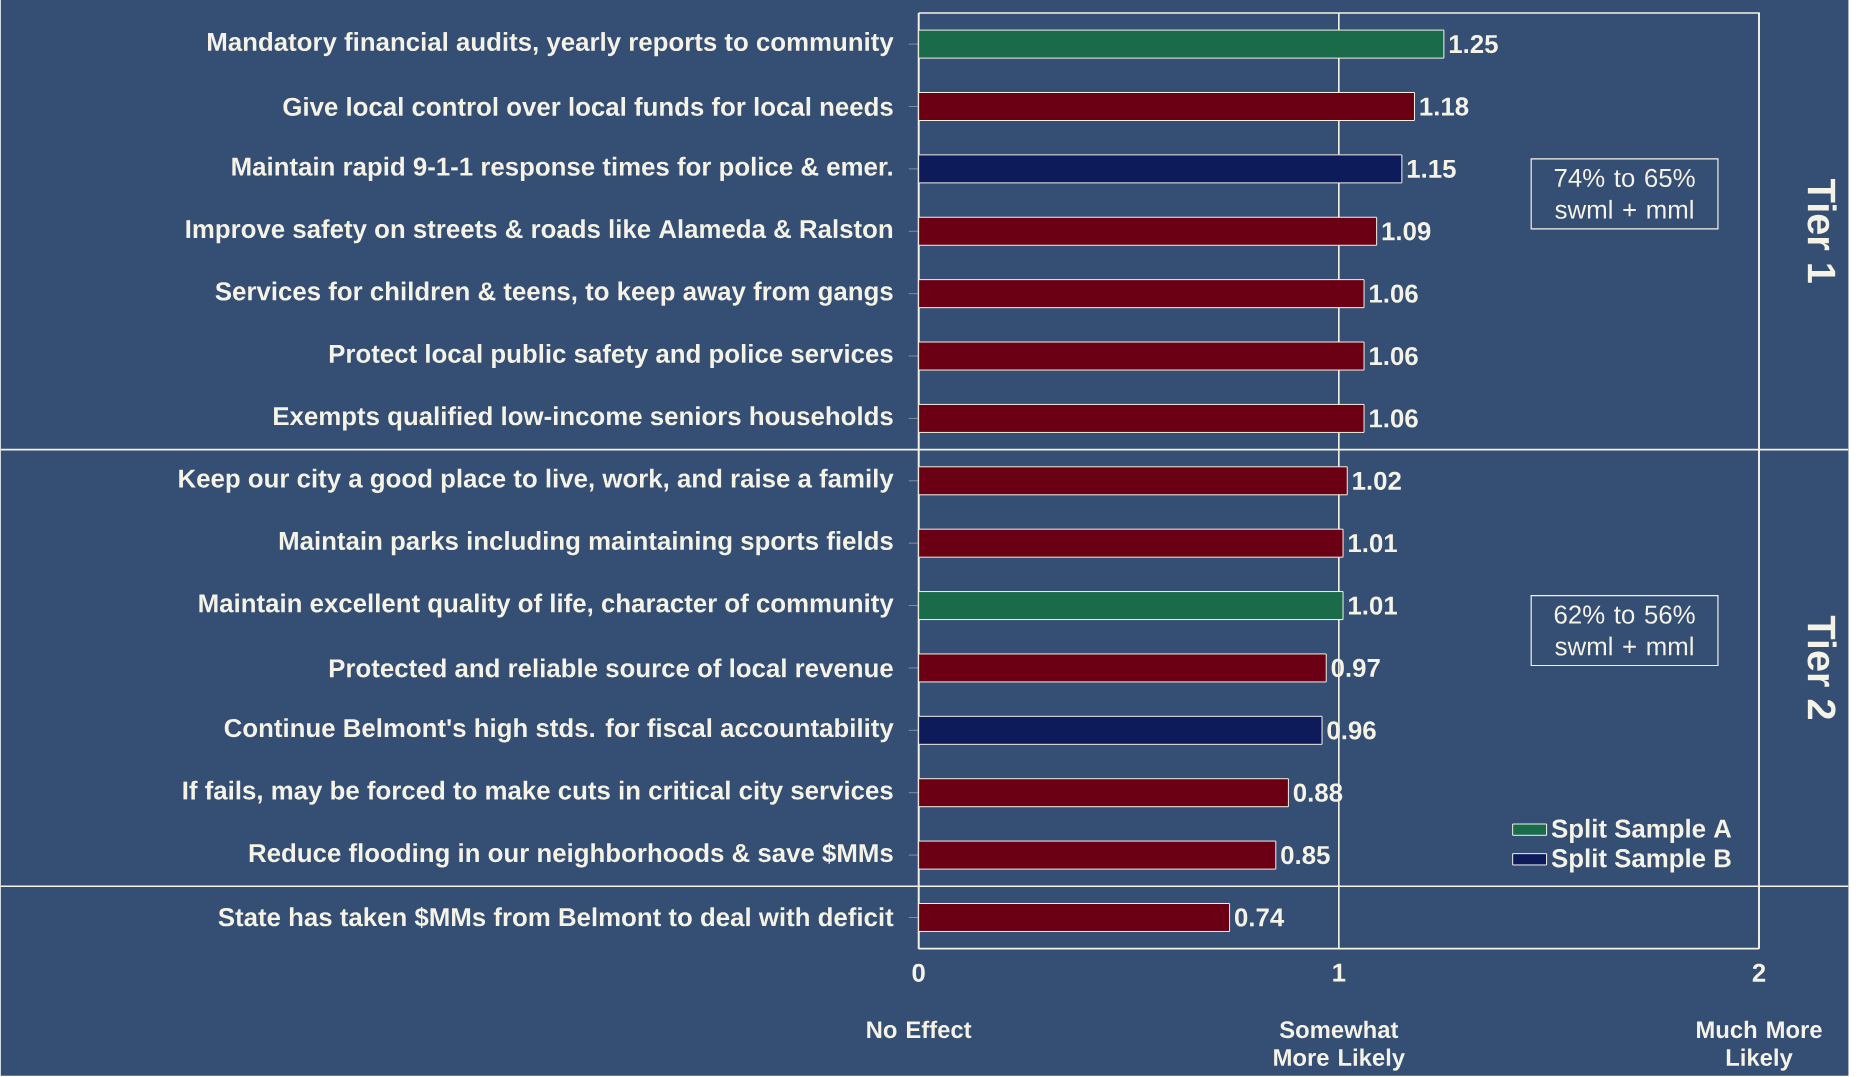 This screenshot has height=1077, width=1860. Describe the element at coordinates (571, 855) in the screenshot. I see `y-tick-label: Reduce flooding in our neighborhoods & save $MMs` at that location.